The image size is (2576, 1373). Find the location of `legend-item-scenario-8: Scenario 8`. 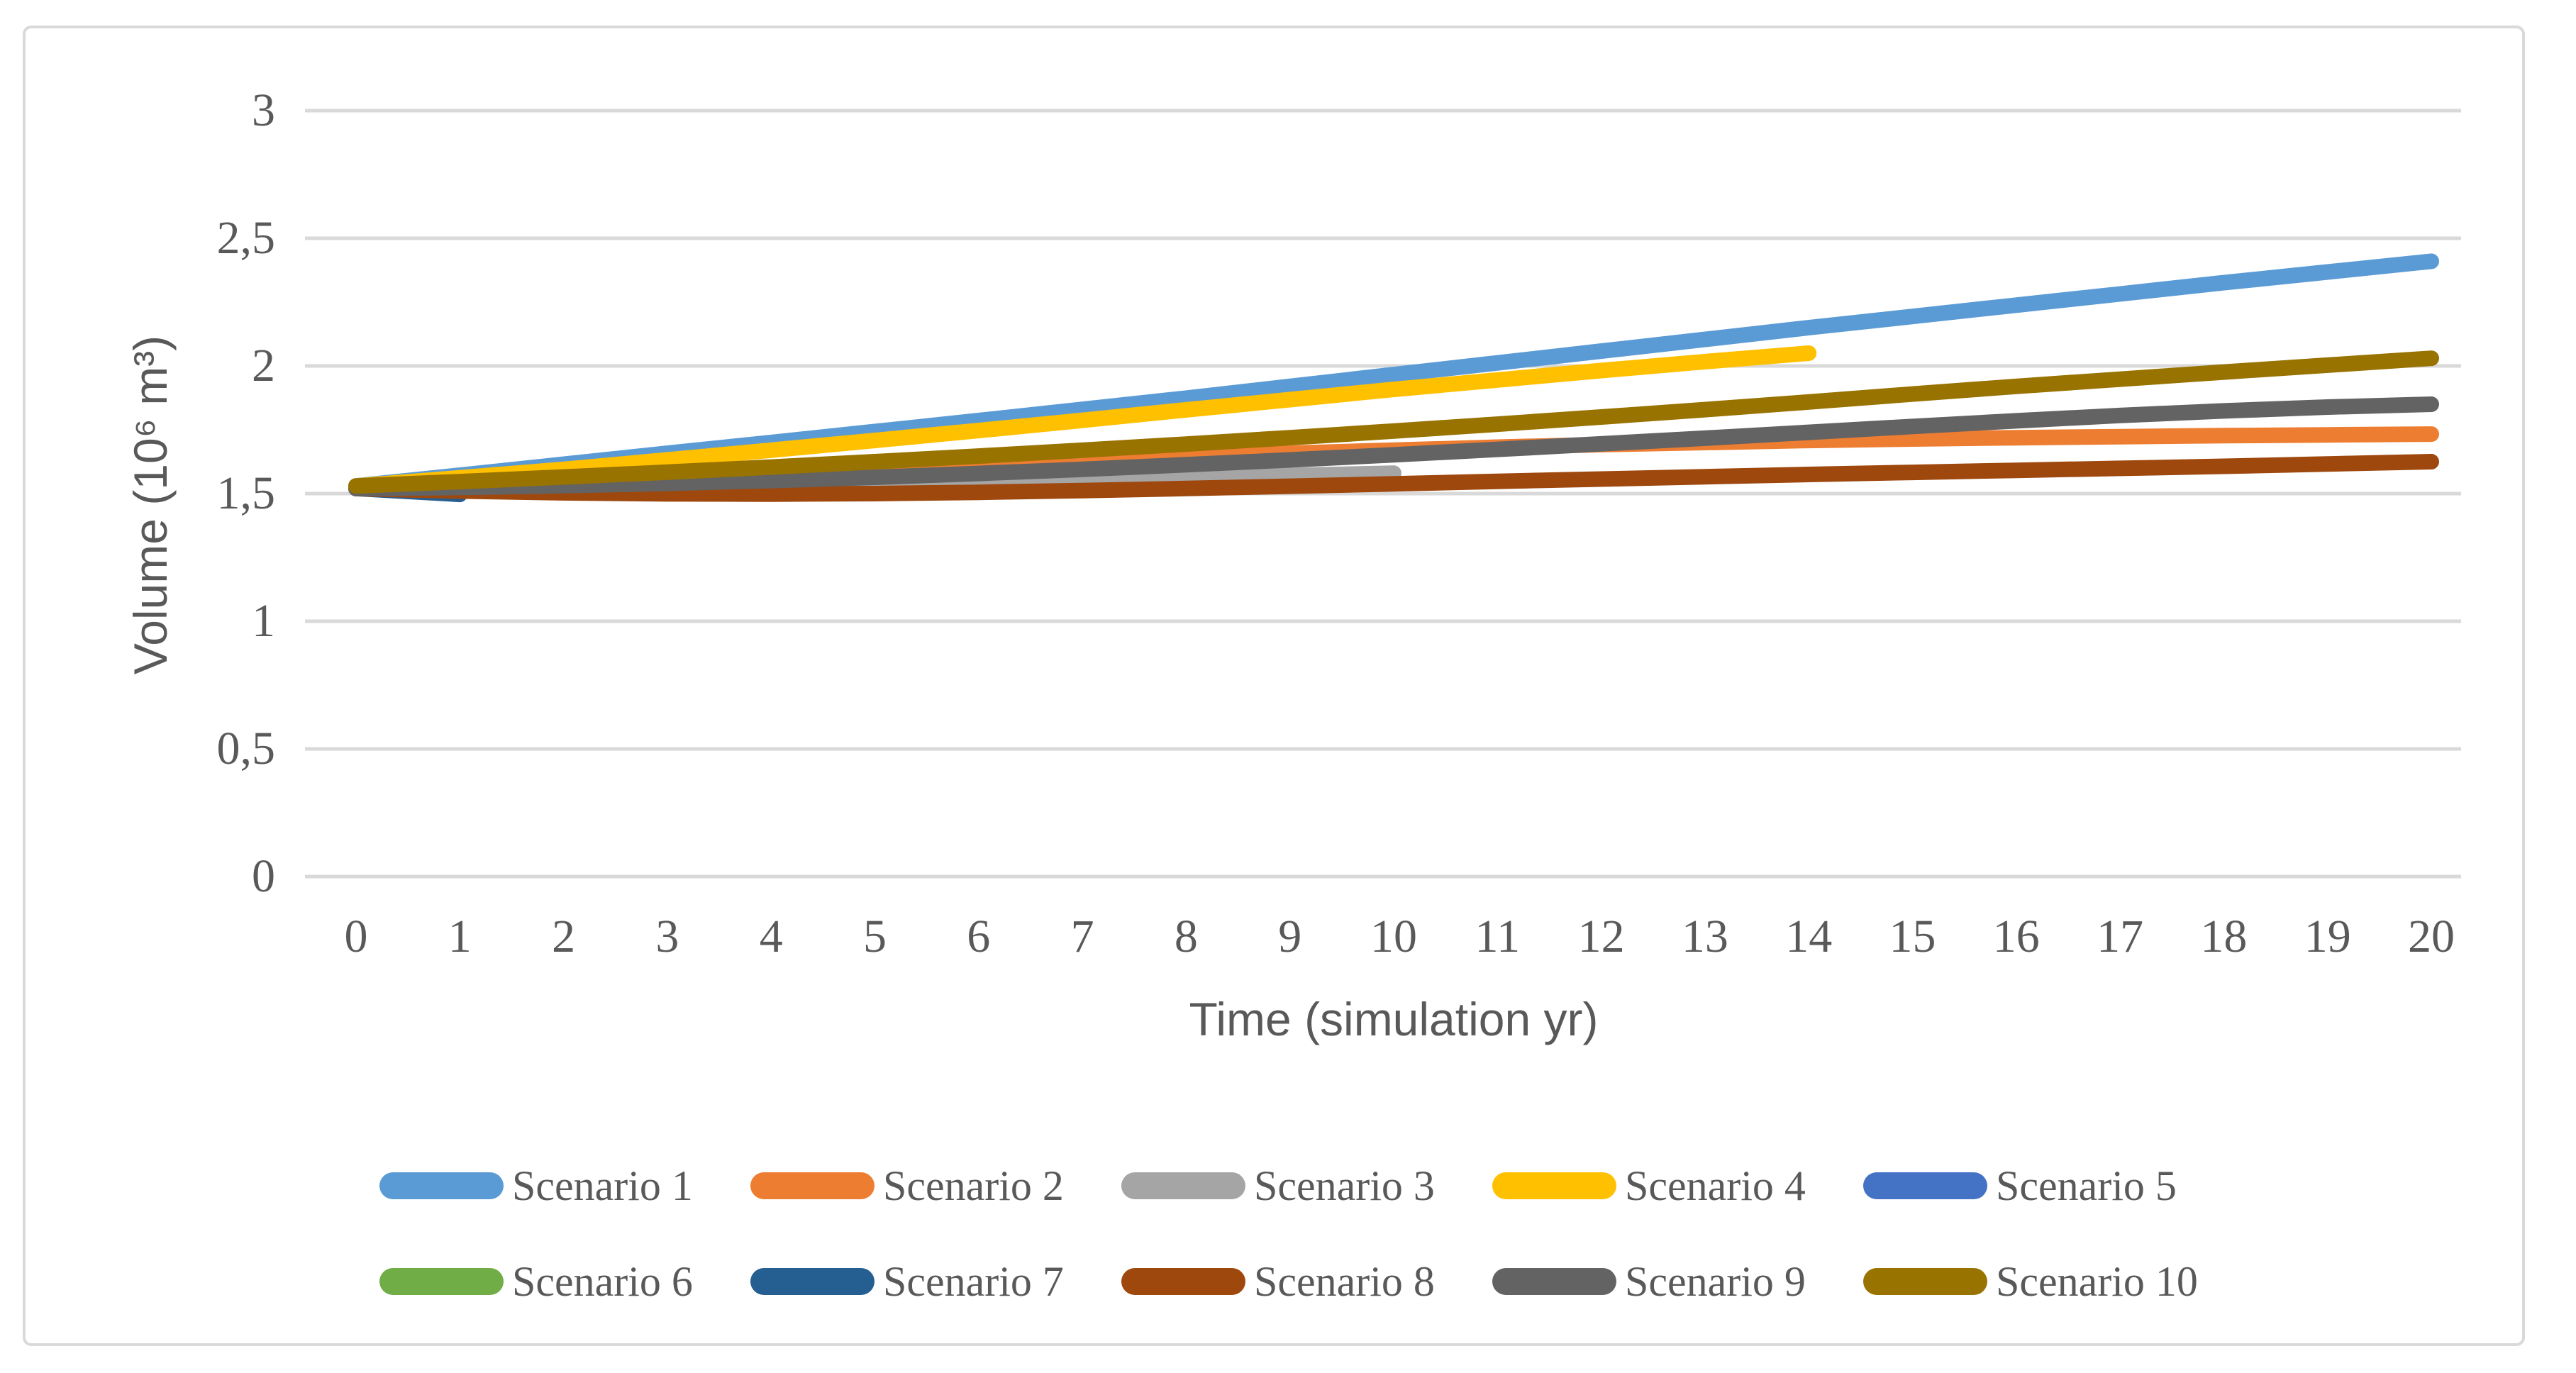

legend-item-scenario-8: Scenario 8 is located at coordinates (1278, 1281).